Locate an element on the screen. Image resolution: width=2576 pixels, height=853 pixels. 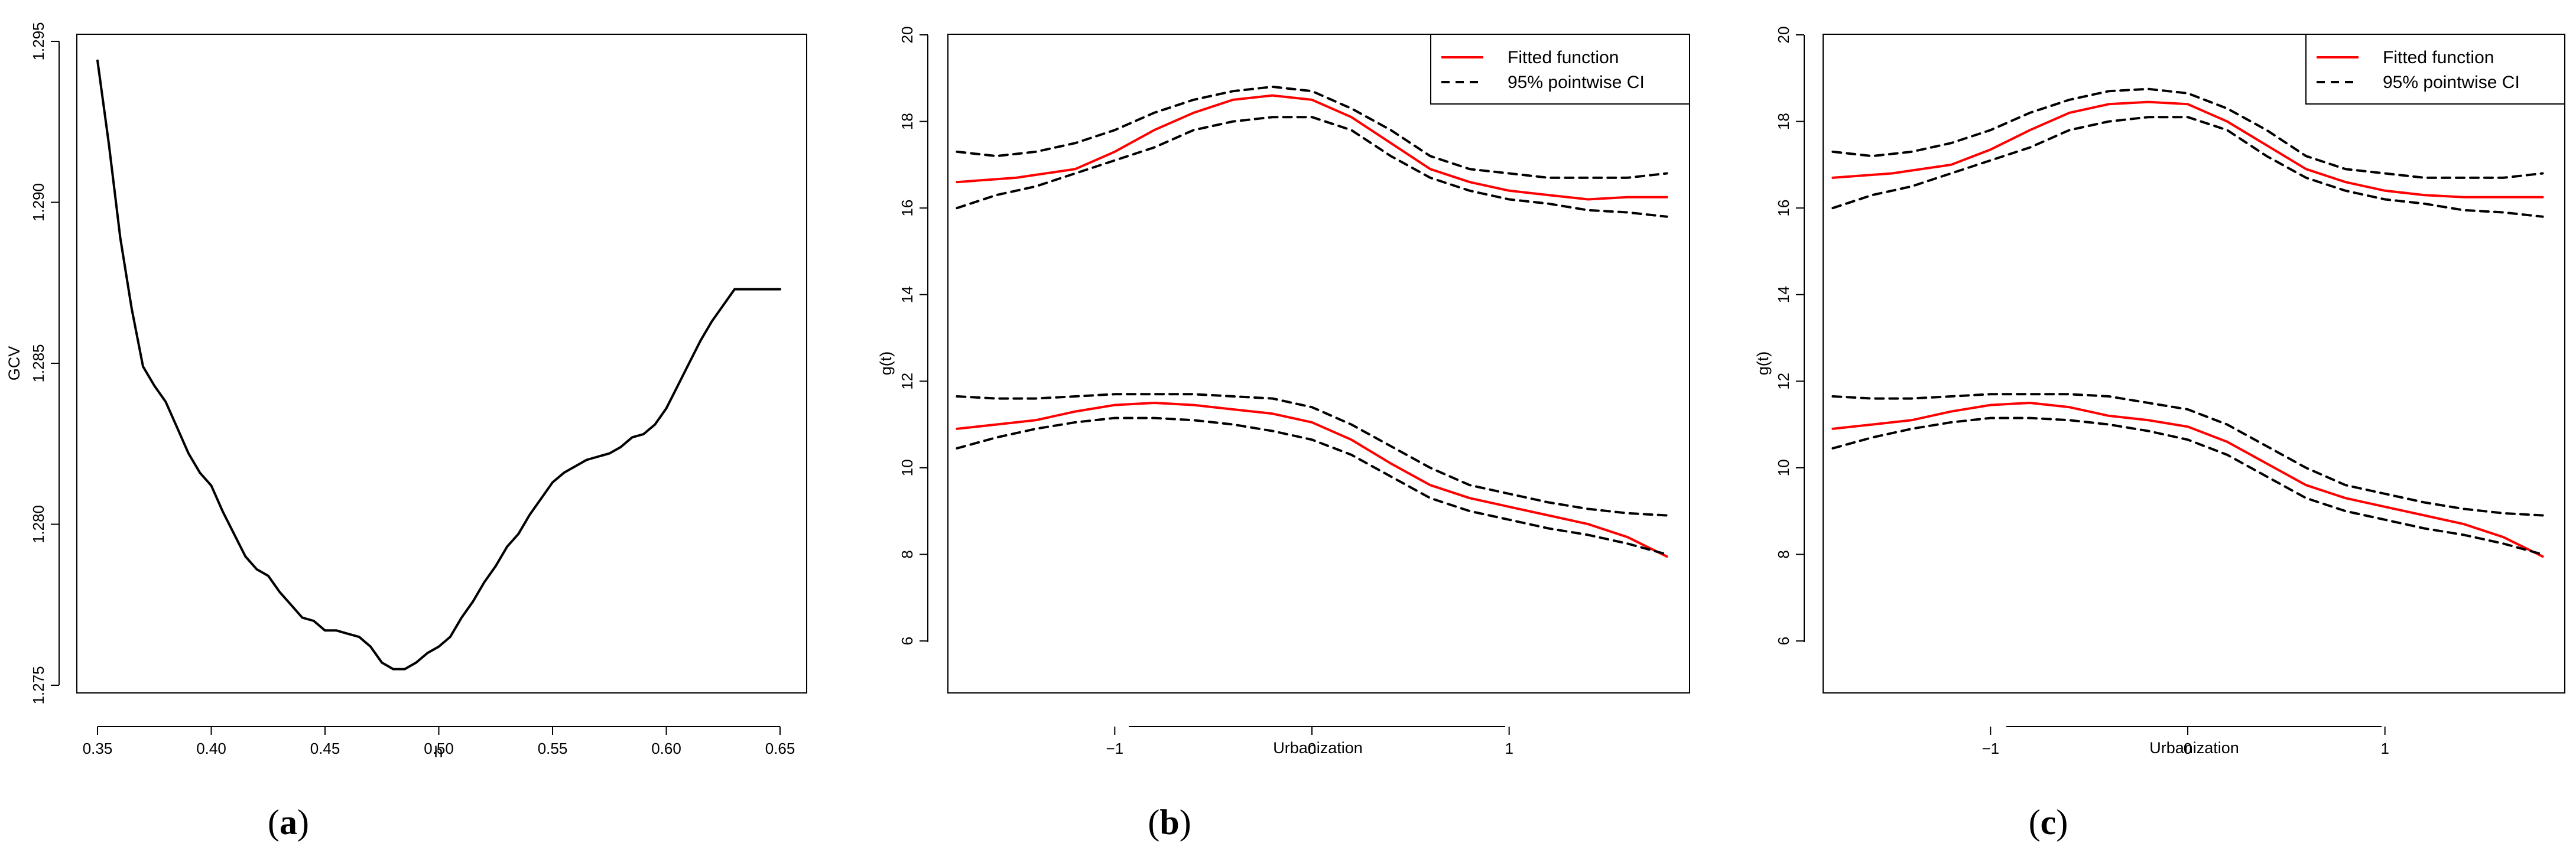
panel-a-caption-open: ( is located at coordinates (274, 822).